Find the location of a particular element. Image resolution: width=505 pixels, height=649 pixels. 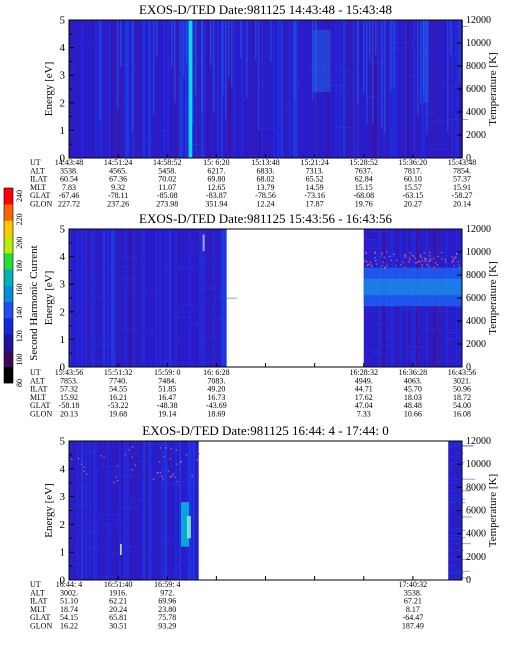

ephemeris-value: 57.37 is located at coordinates (462, 179).